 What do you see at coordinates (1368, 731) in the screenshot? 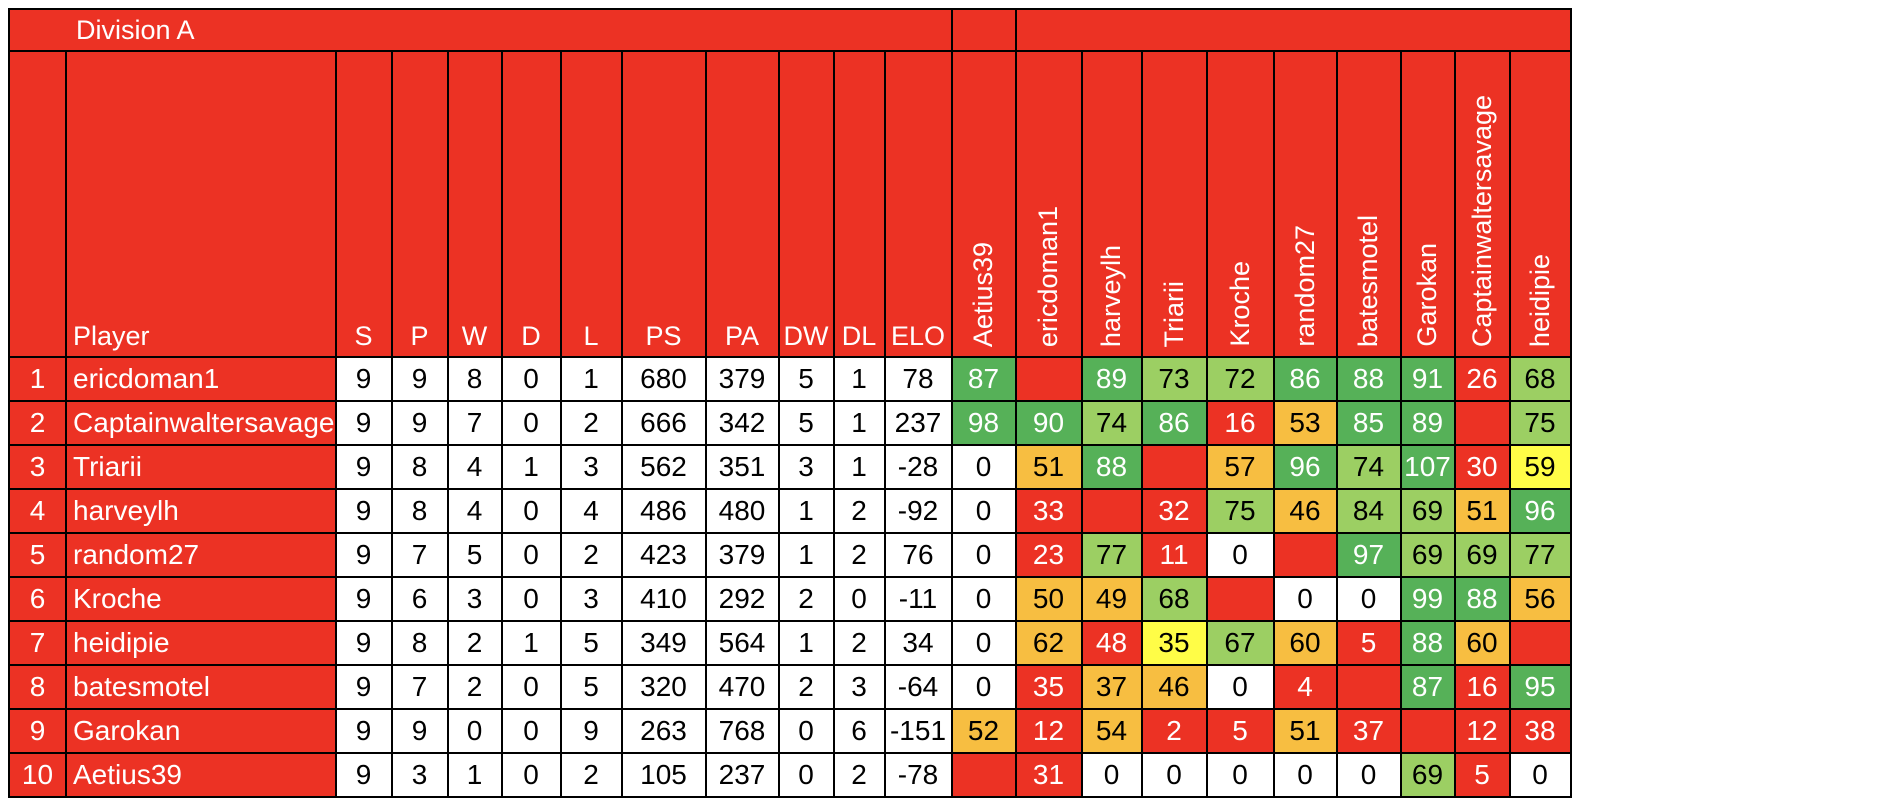
I see `result-cell: 37` at bounding box center [1368, 731].